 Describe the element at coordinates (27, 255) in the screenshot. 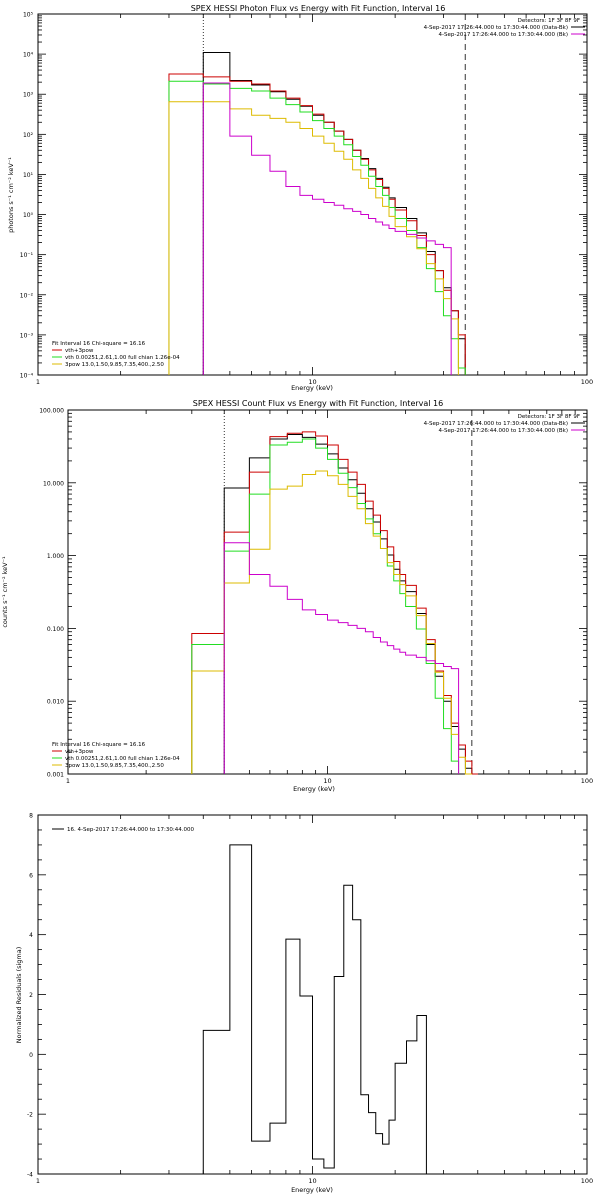

I see `y-tick-label: 10⁻¹` at that location.